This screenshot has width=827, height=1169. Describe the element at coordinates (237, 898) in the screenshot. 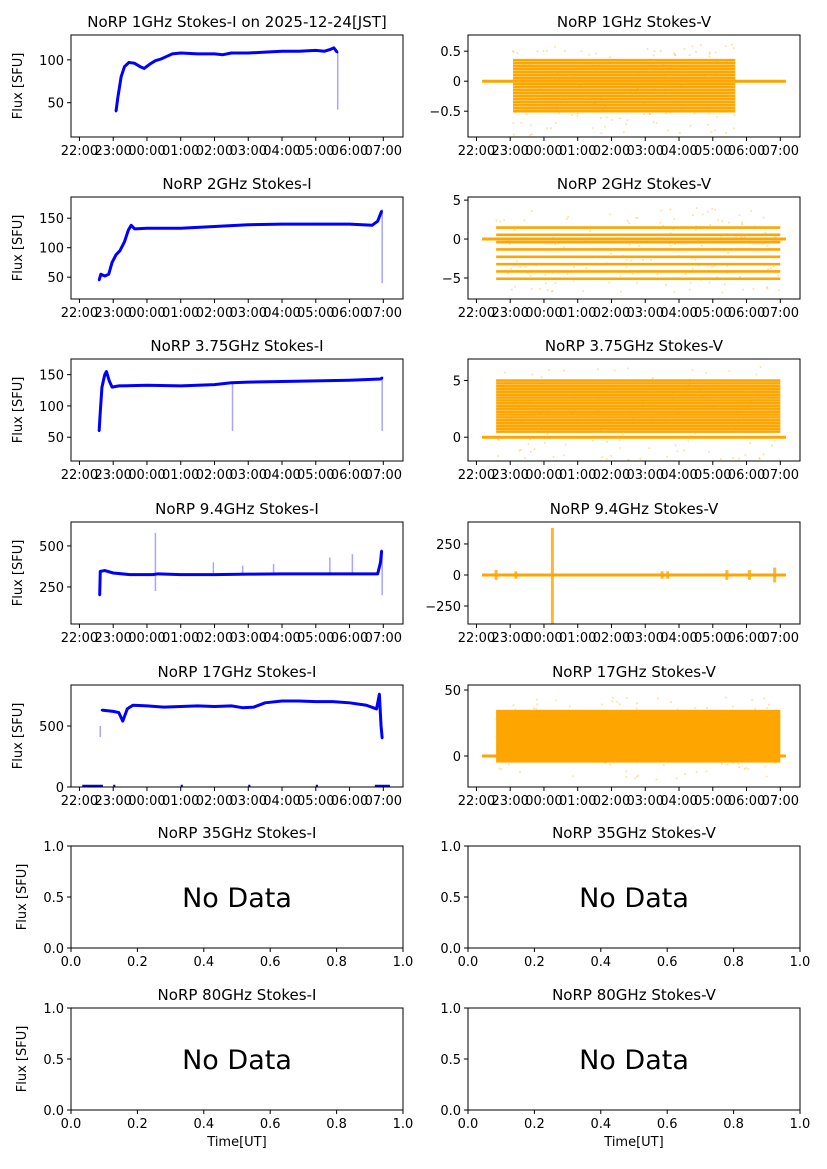

I see `no-data-label: No Data` at that location.